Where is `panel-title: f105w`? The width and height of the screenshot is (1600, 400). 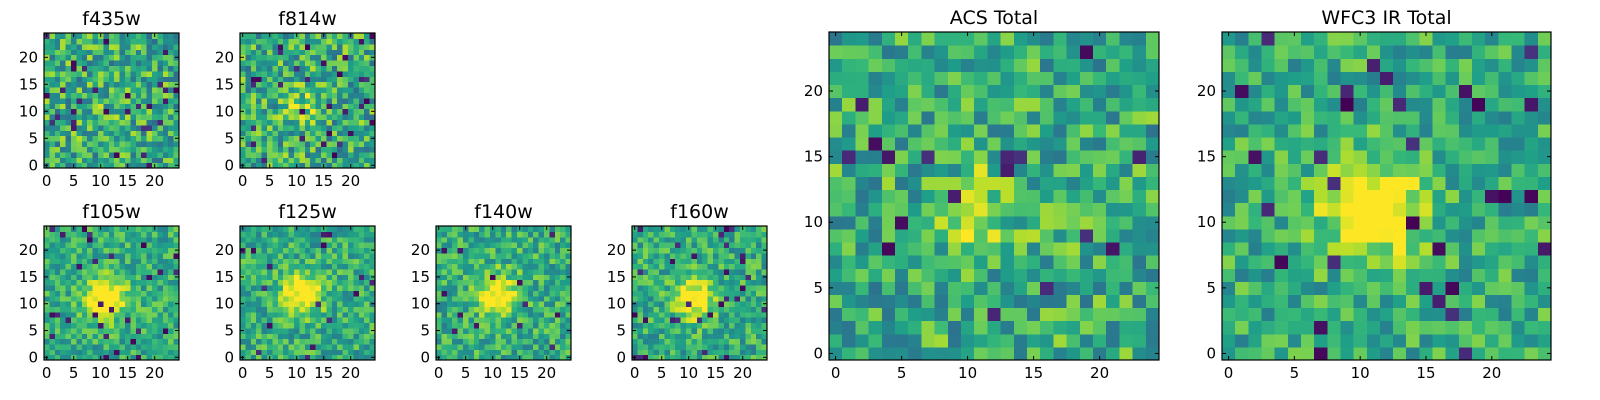
panel-title: f105w is located at coordinates (111, 212).